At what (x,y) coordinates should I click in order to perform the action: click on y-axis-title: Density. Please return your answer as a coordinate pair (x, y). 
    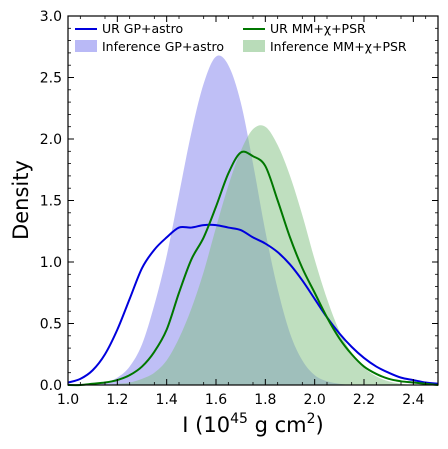
    Looking at the image, I should click on (21, 200).